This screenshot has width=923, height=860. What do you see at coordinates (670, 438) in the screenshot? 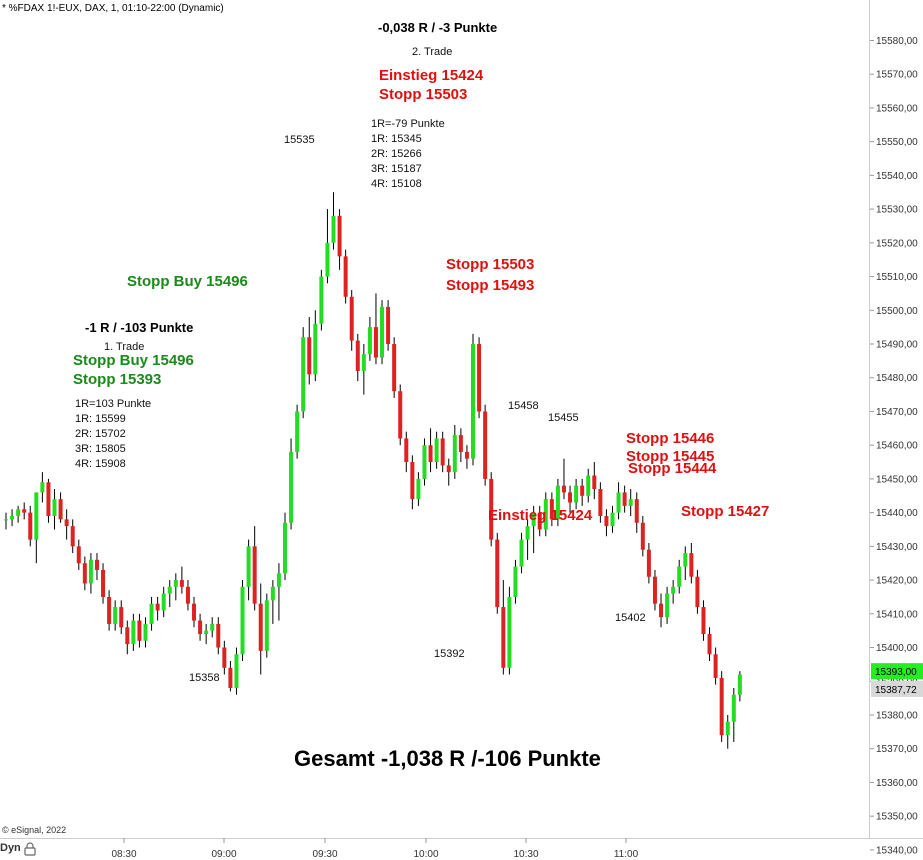
I see `chart-annotation: Stopp 15446` at bounding box center [670, 438].